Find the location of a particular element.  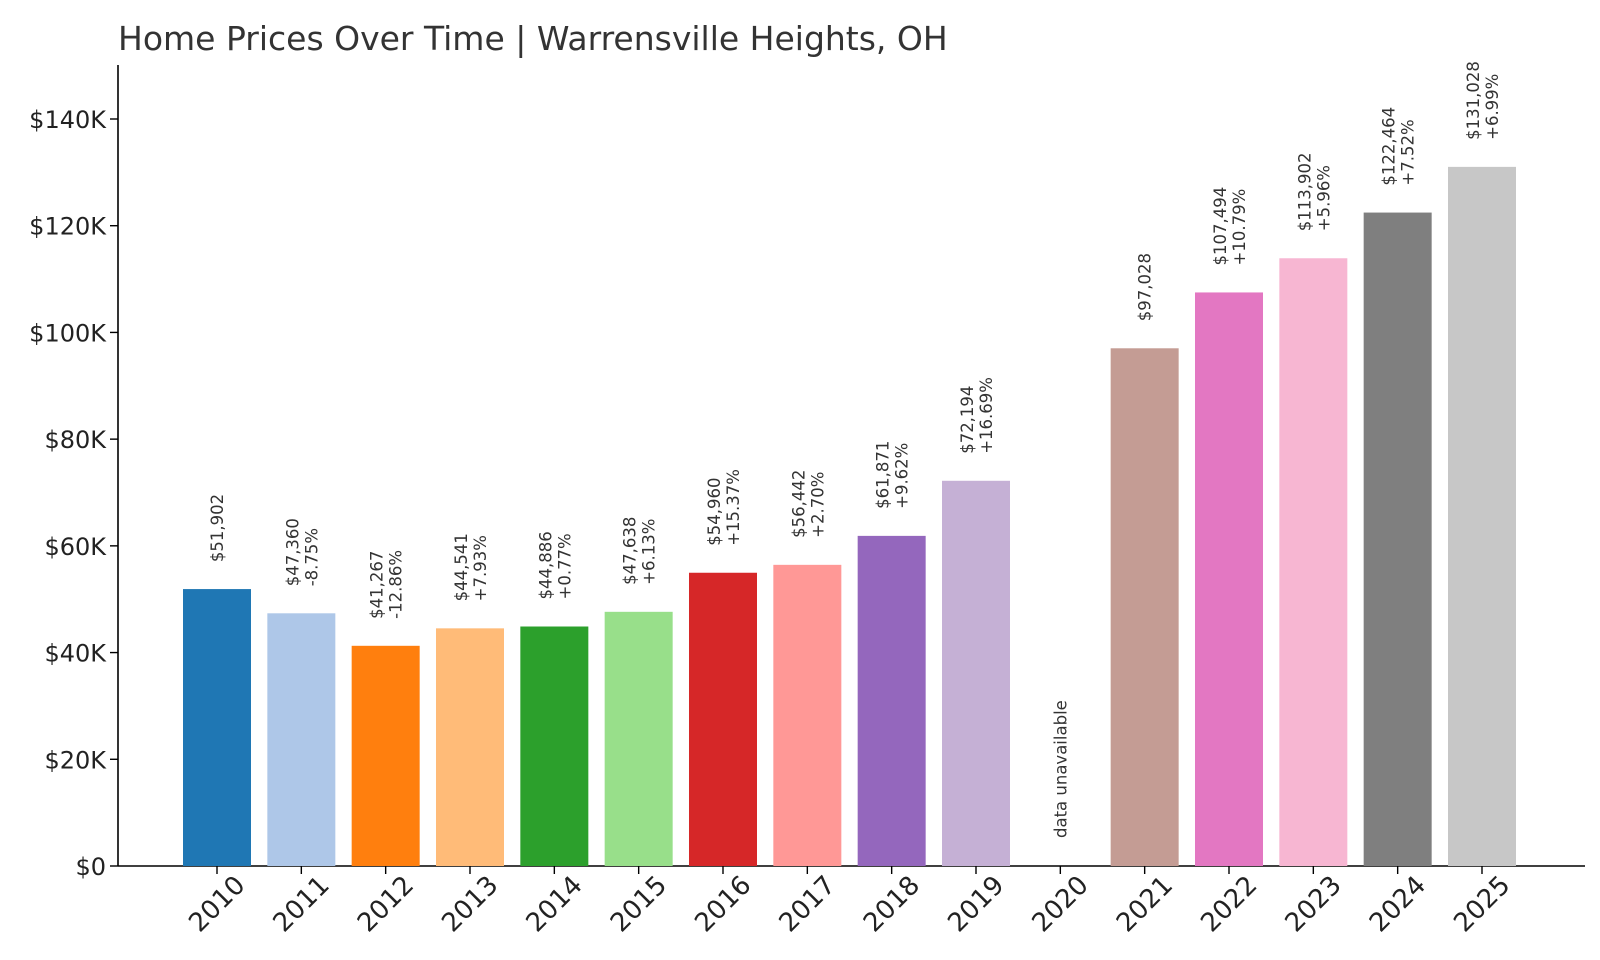

value-label-2023: $113,902 is located at coordinates (1304, 192).